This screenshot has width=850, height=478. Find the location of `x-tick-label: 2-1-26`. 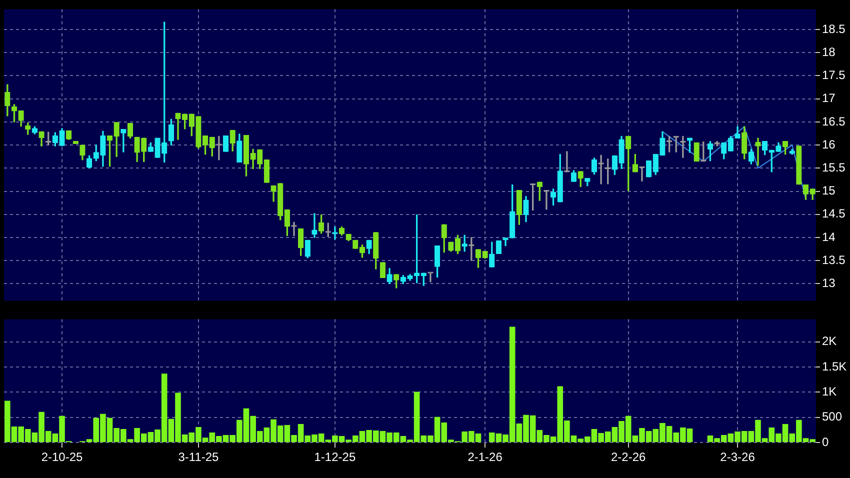

x-tick-label: 2-1-26 is located at coordinates (485, 457).